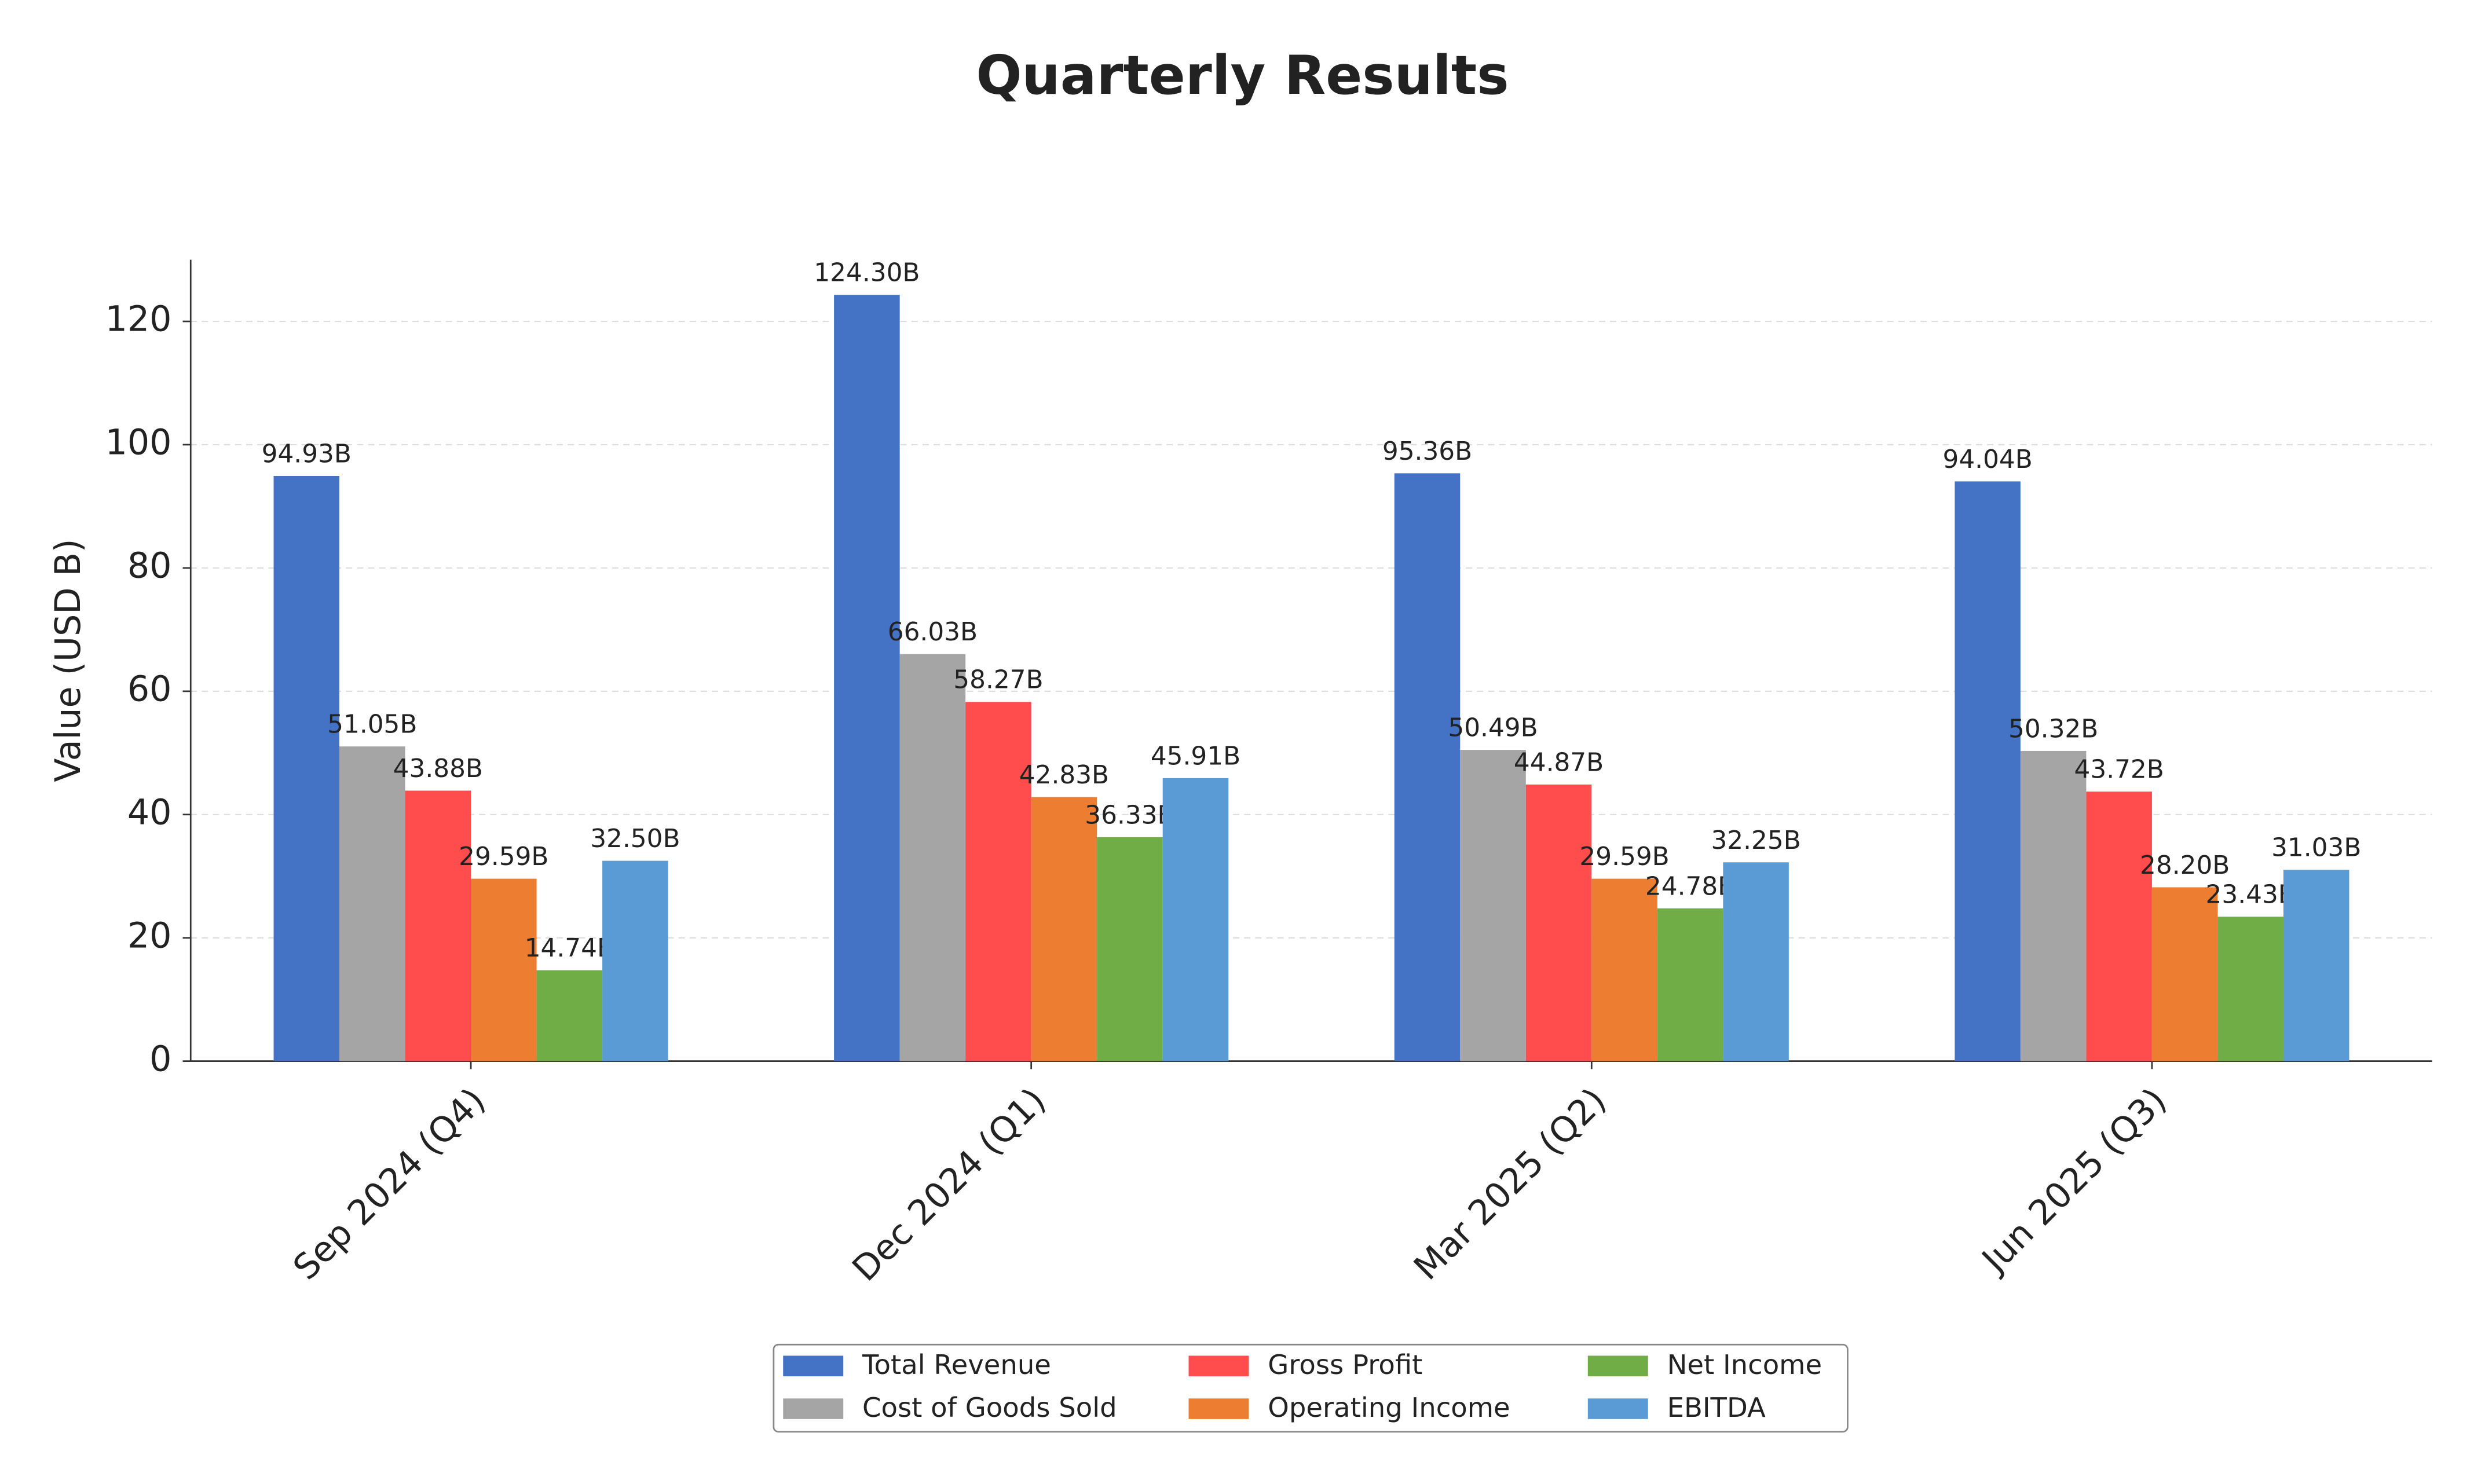  Describe the element at coordinates (389, 1184) in the screenshot. I see `x-tick-label: Sep 2024 (Q4)` at that location.